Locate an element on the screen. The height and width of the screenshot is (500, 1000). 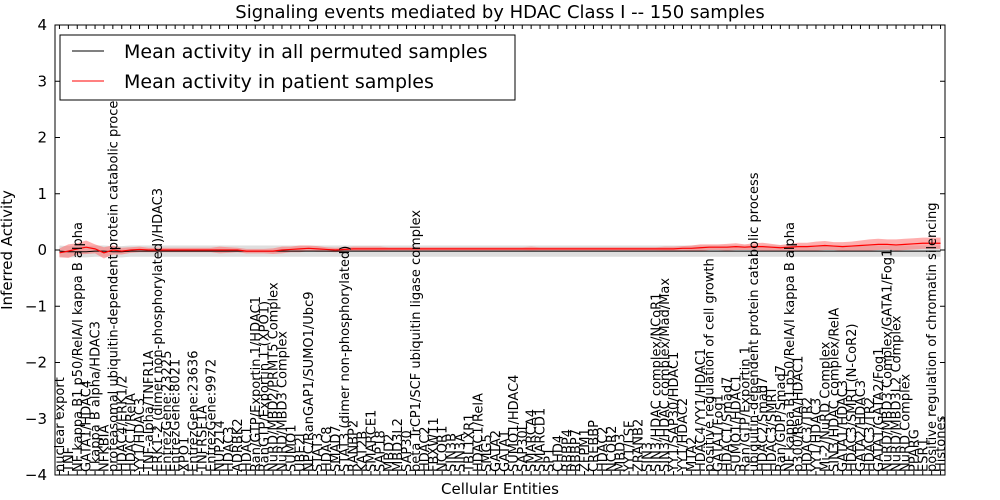
x-tick-label: HDAC1/RelA is located at coordinates (131, 432).